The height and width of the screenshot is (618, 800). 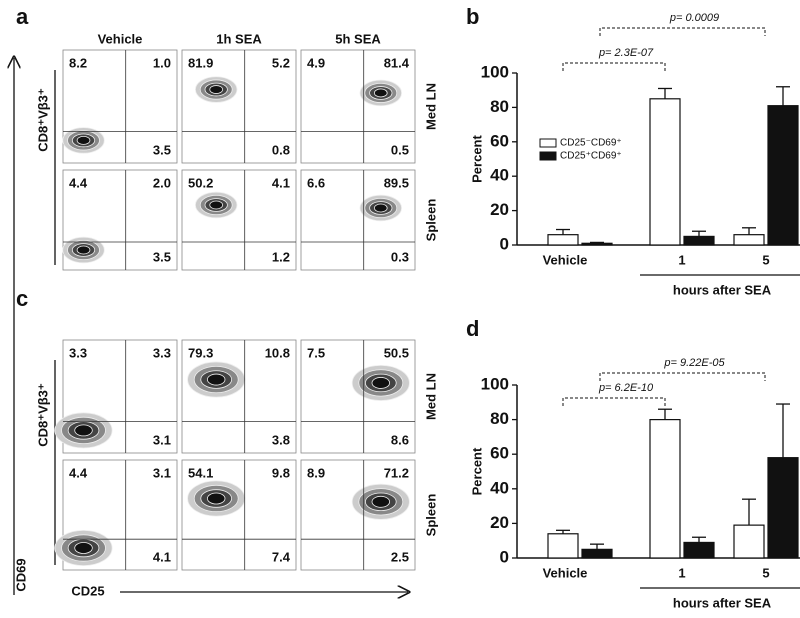 I want to click on column-label: 1h SEA, so click(x=239, y=38).